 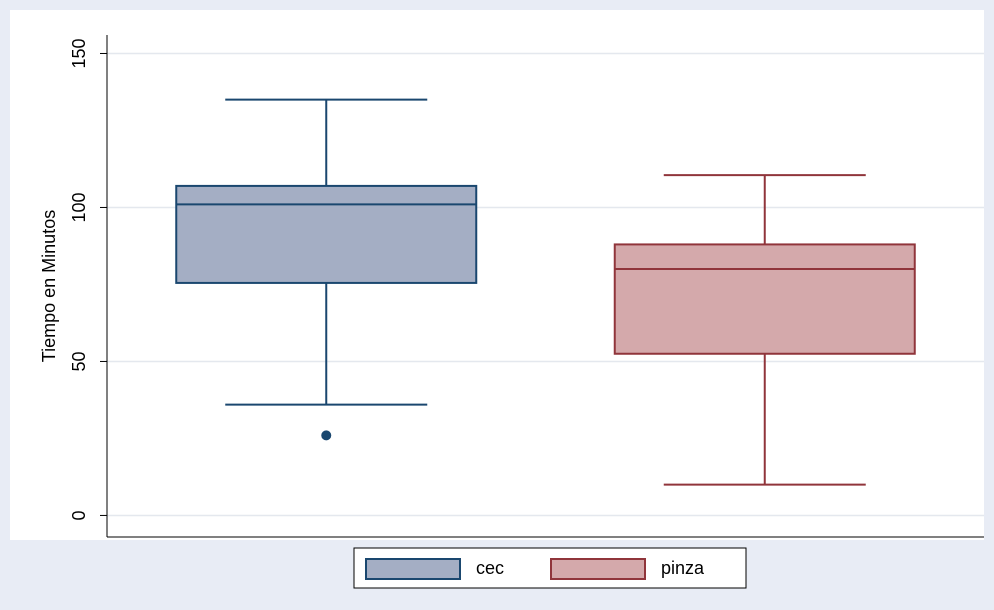 I want to click on y-tick-label: 100, so click(x=79, y=207).